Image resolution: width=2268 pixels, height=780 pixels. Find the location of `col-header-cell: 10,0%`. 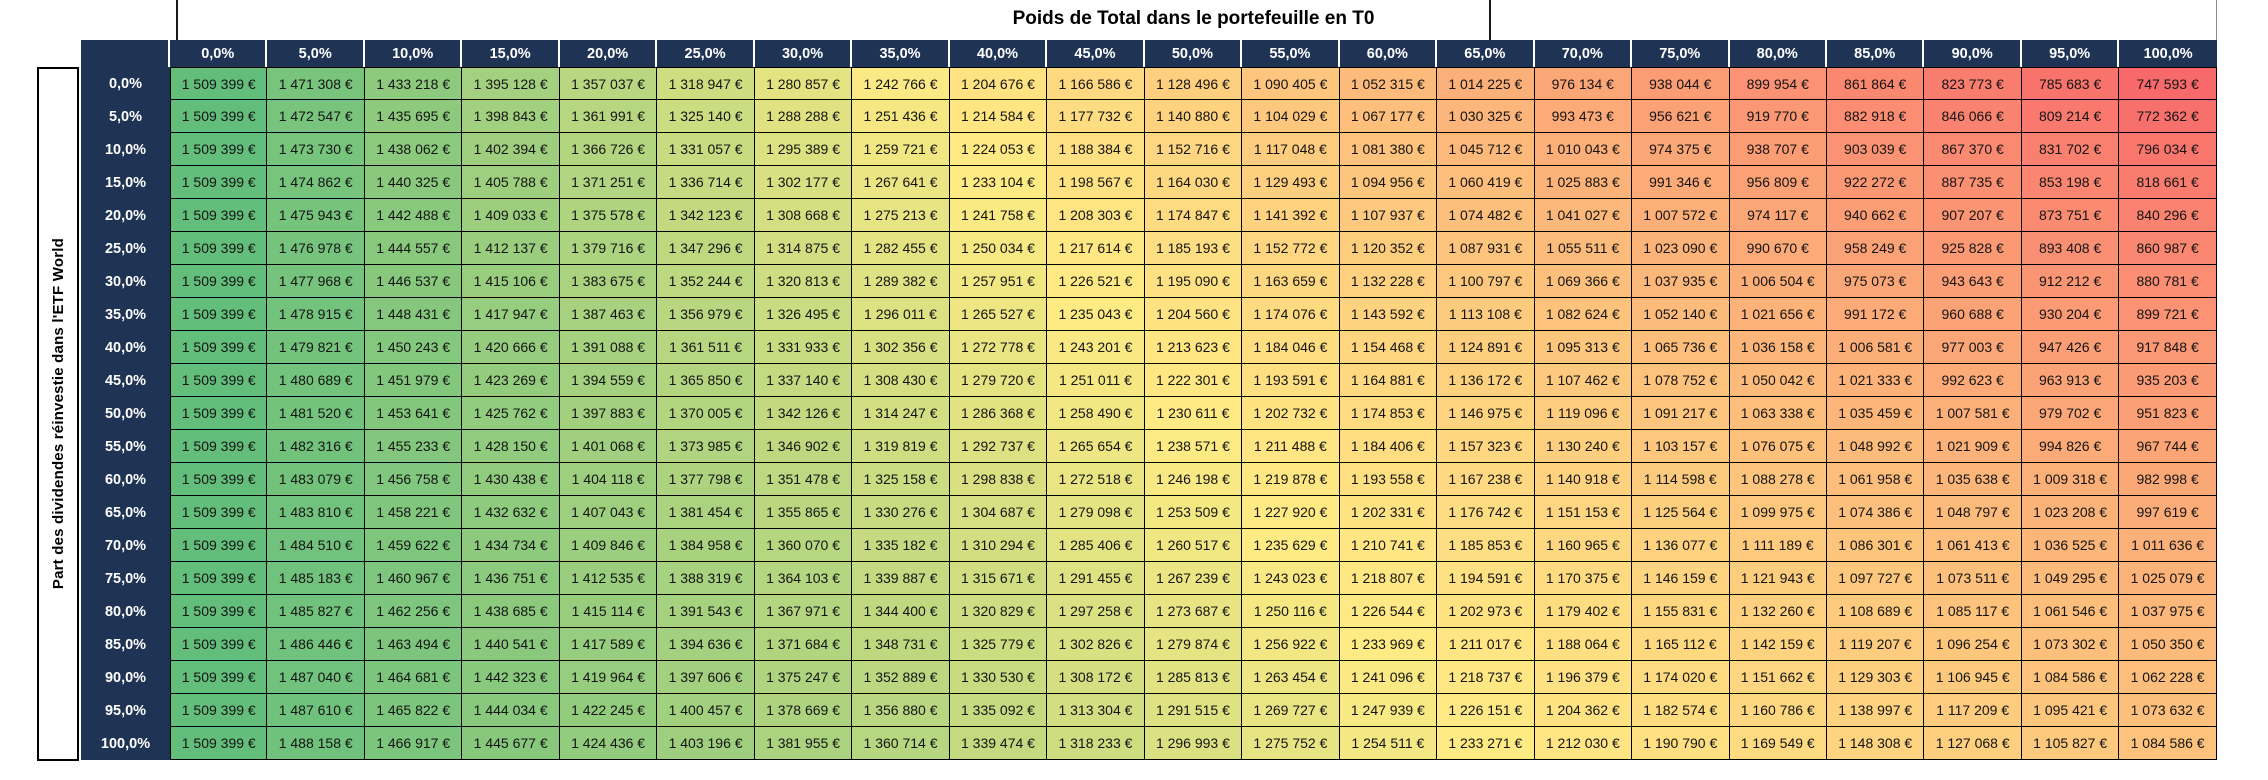

col-header-cell: 10,0% is located at coordinates (413, 53).